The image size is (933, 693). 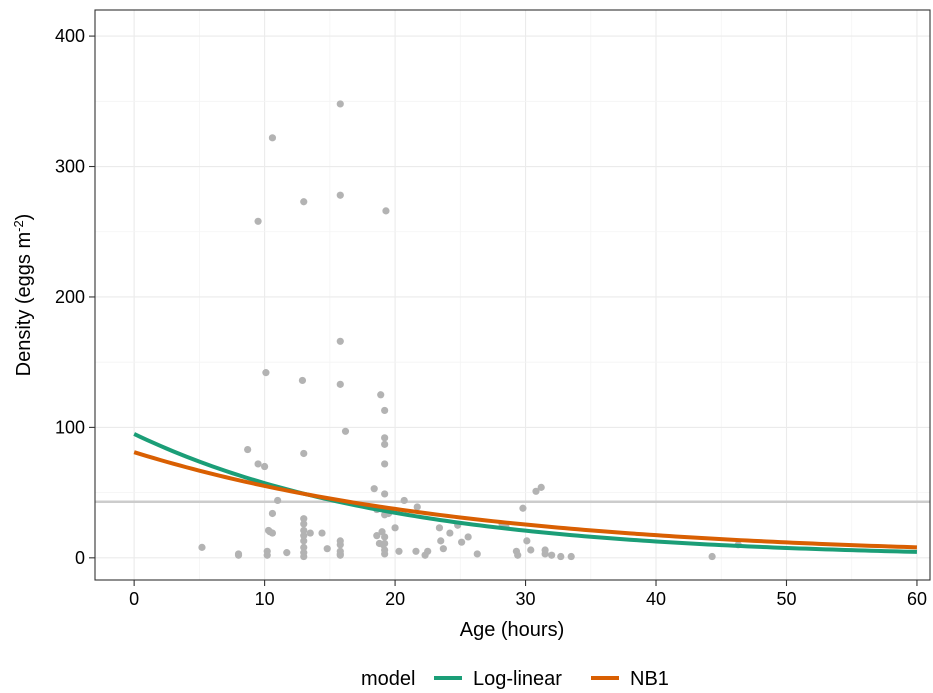 I want to click on x-tick-label: 60, so click(x=917, y=599).